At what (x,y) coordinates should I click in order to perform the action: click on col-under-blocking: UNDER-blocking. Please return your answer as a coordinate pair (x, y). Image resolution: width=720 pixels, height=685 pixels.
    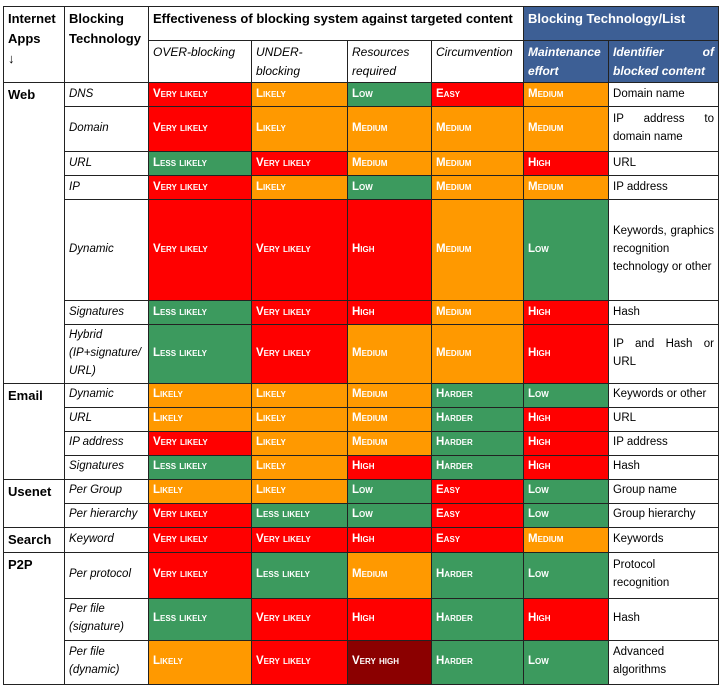
    Looking at the image, I should click on (299, 61).